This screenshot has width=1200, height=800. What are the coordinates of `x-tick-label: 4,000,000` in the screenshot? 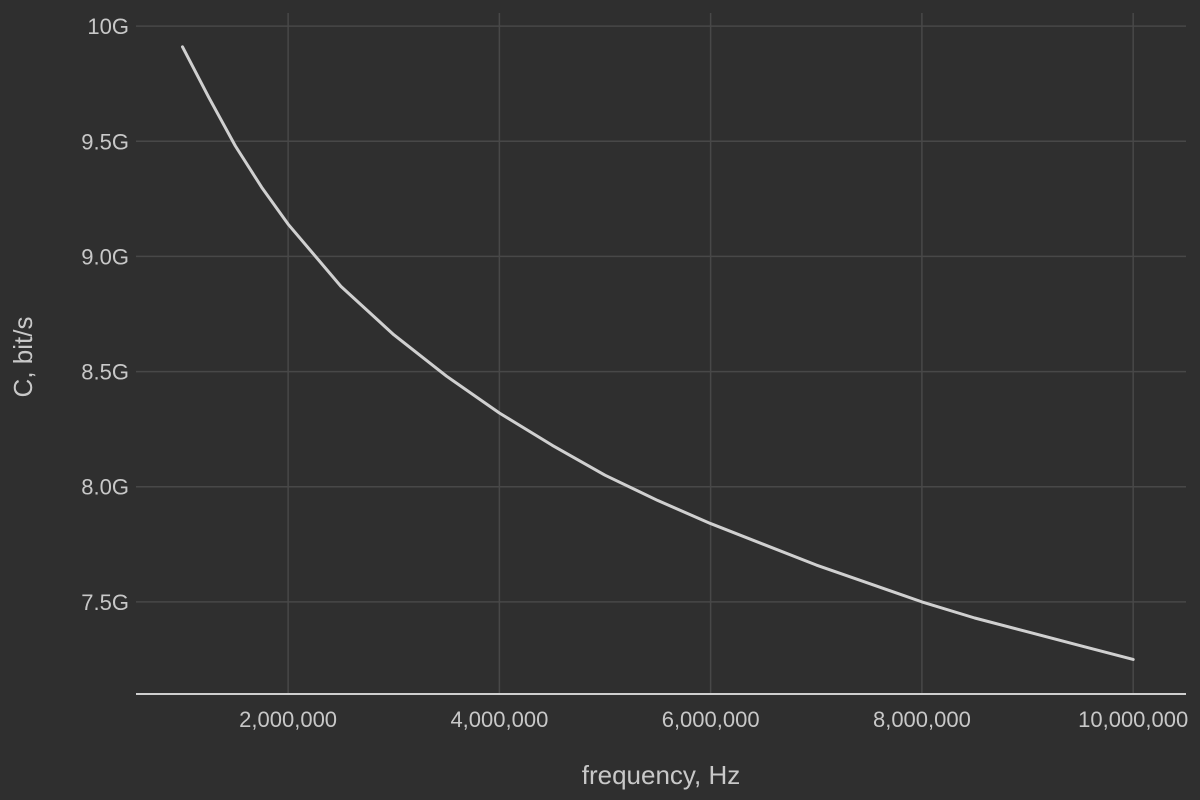 It's located at (499, 719).